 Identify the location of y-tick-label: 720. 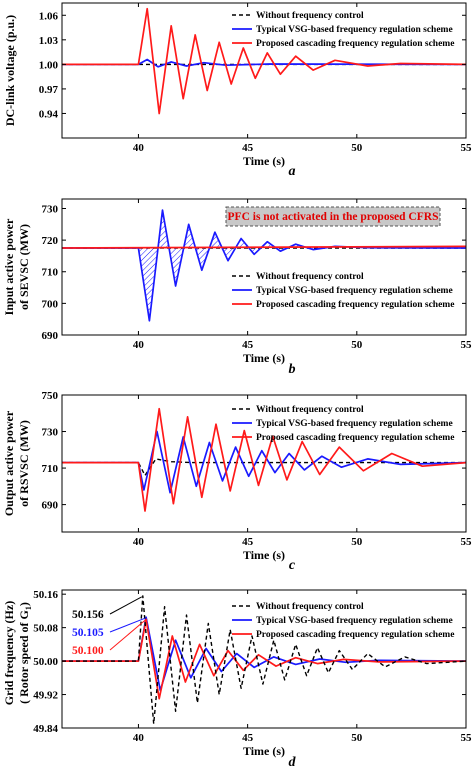
(50, 241).